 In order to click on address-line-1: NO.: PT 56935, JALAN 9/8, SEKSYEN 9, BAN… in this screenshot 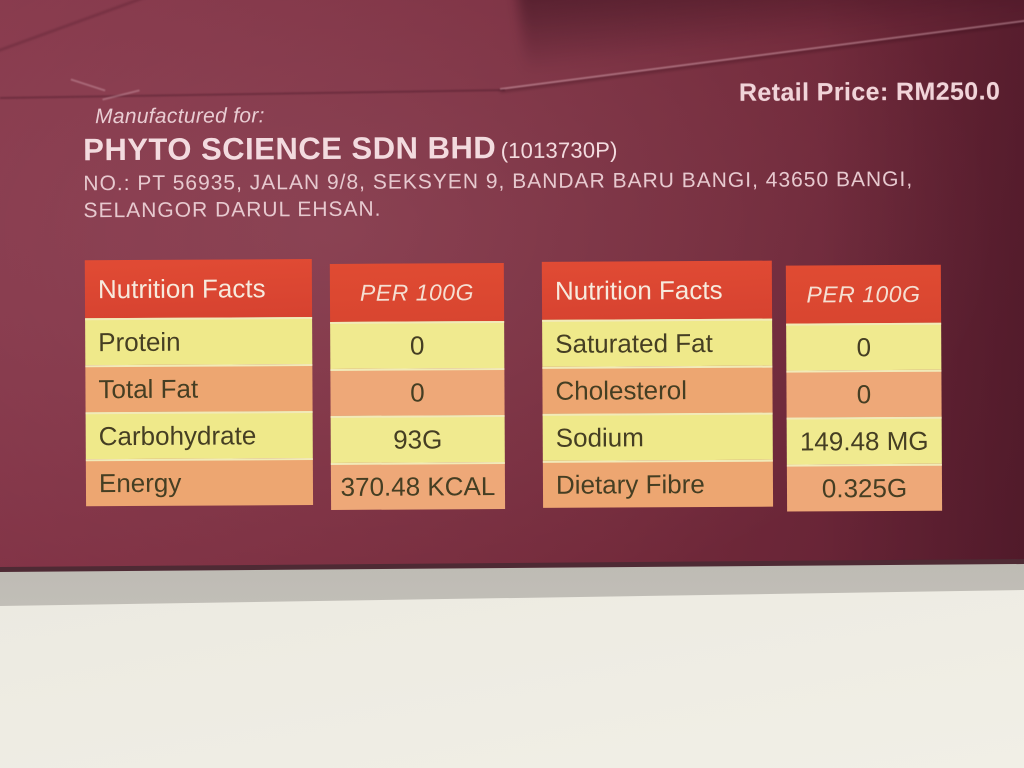, I will do `click(498, 181)`.